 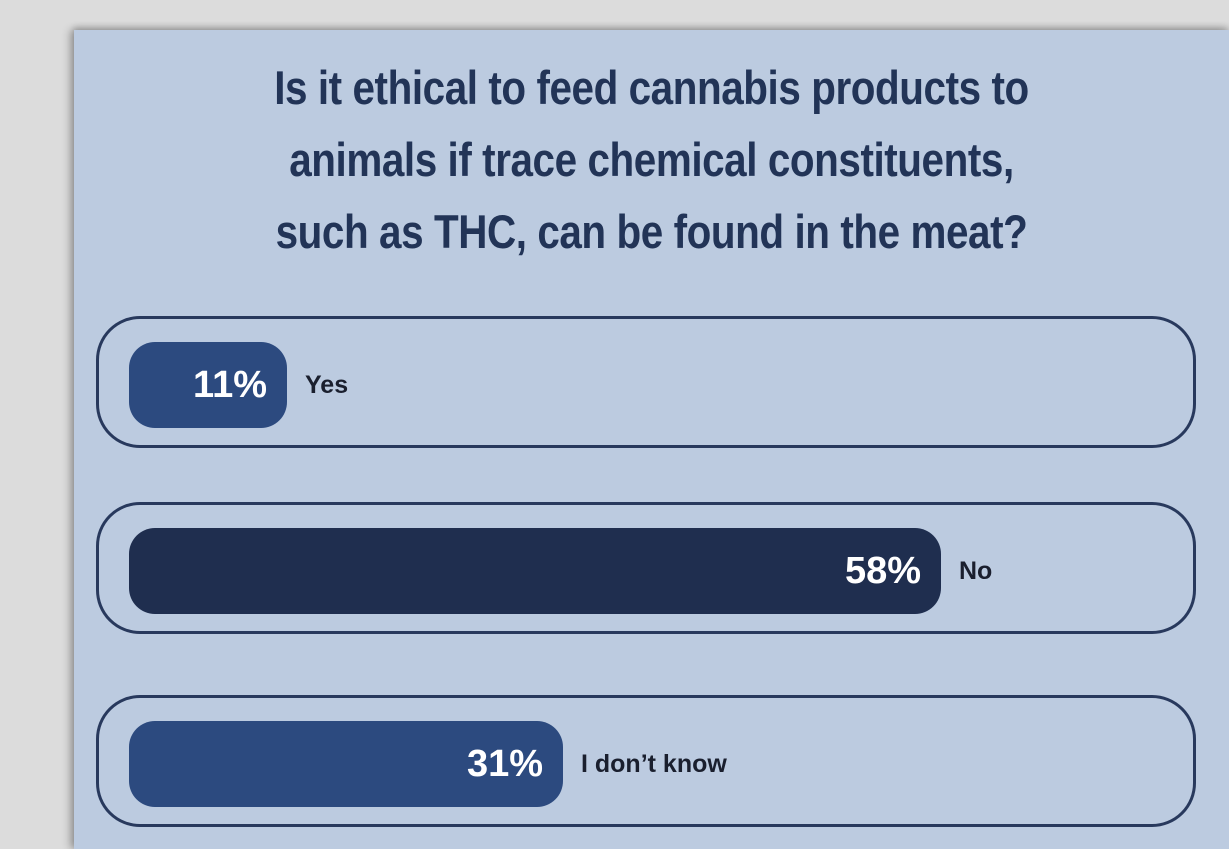 I want to click on category-label-yes: Yes, so click(x=327, y=385).